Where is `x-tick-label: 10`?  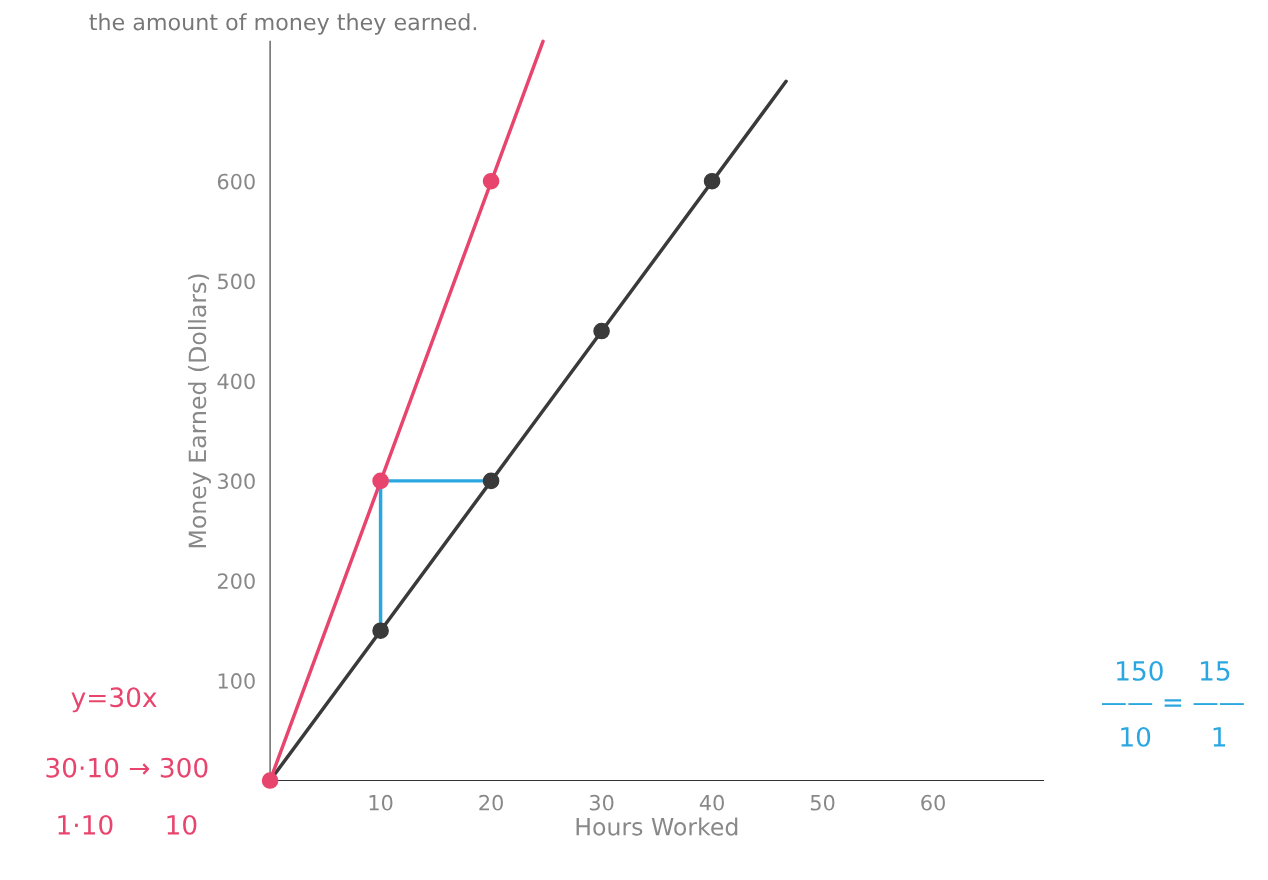 x-tick-label: 10 is located at coordinates (381, 802).